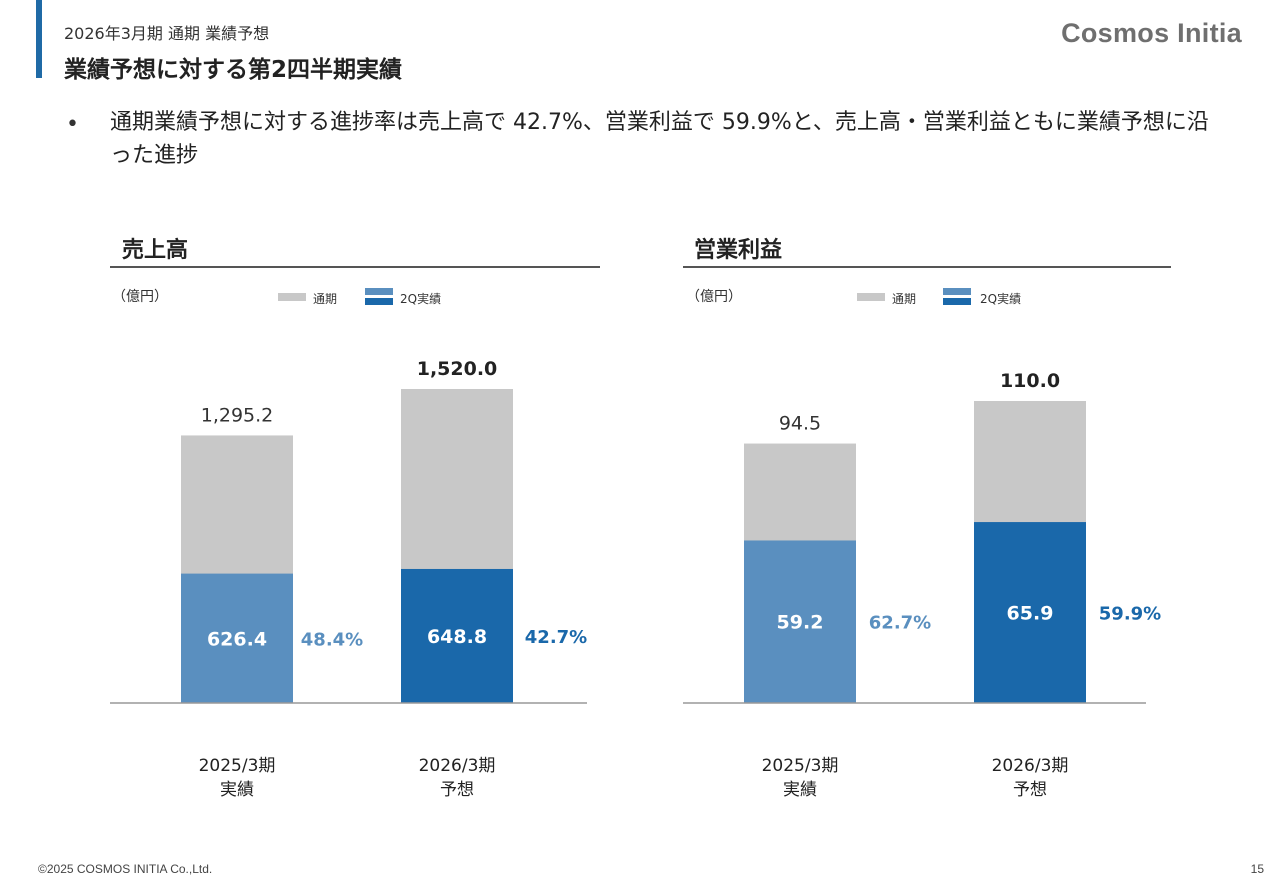 This screenshot has width=1280, height=886. What do you see at coordinates (1030, 381) in the screenshot?
I see `op-income-full-year-label-1: 110.0` at bounding box center [1030, 381].